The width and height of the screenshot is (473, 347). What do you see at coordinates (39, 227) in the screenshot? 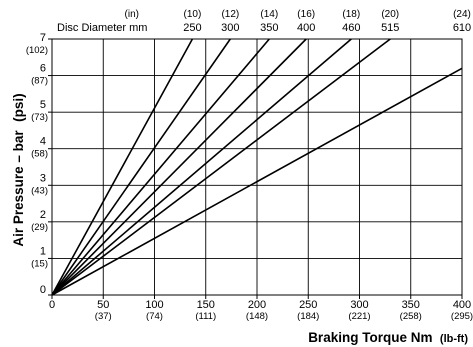
I see `y-tick-sublabel: (29)` at bounding box center [39, 227].